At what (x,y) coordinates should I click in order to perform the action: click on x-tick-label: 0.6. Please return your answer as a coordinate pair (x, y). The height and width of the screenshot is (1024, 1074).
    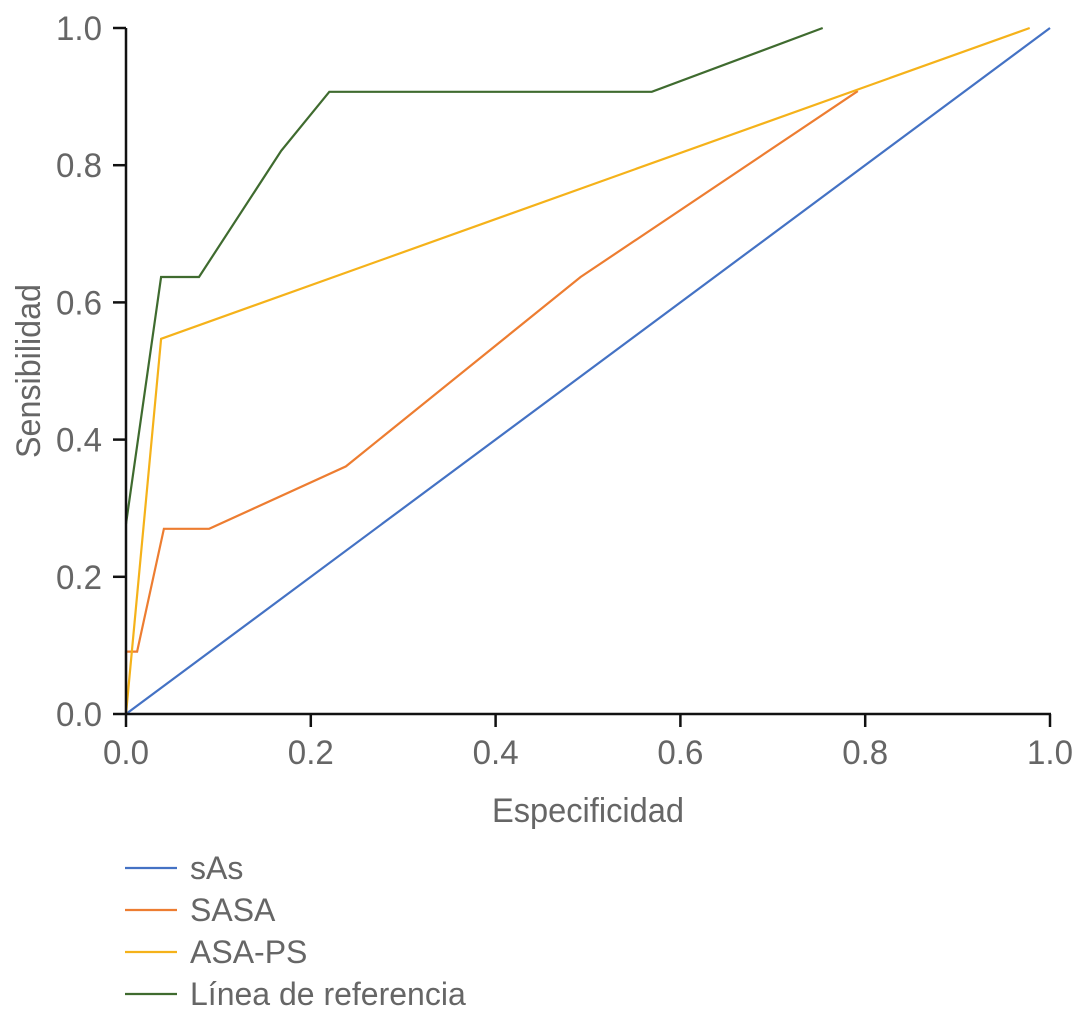
    Looking at the image, I should click on (680, 753).